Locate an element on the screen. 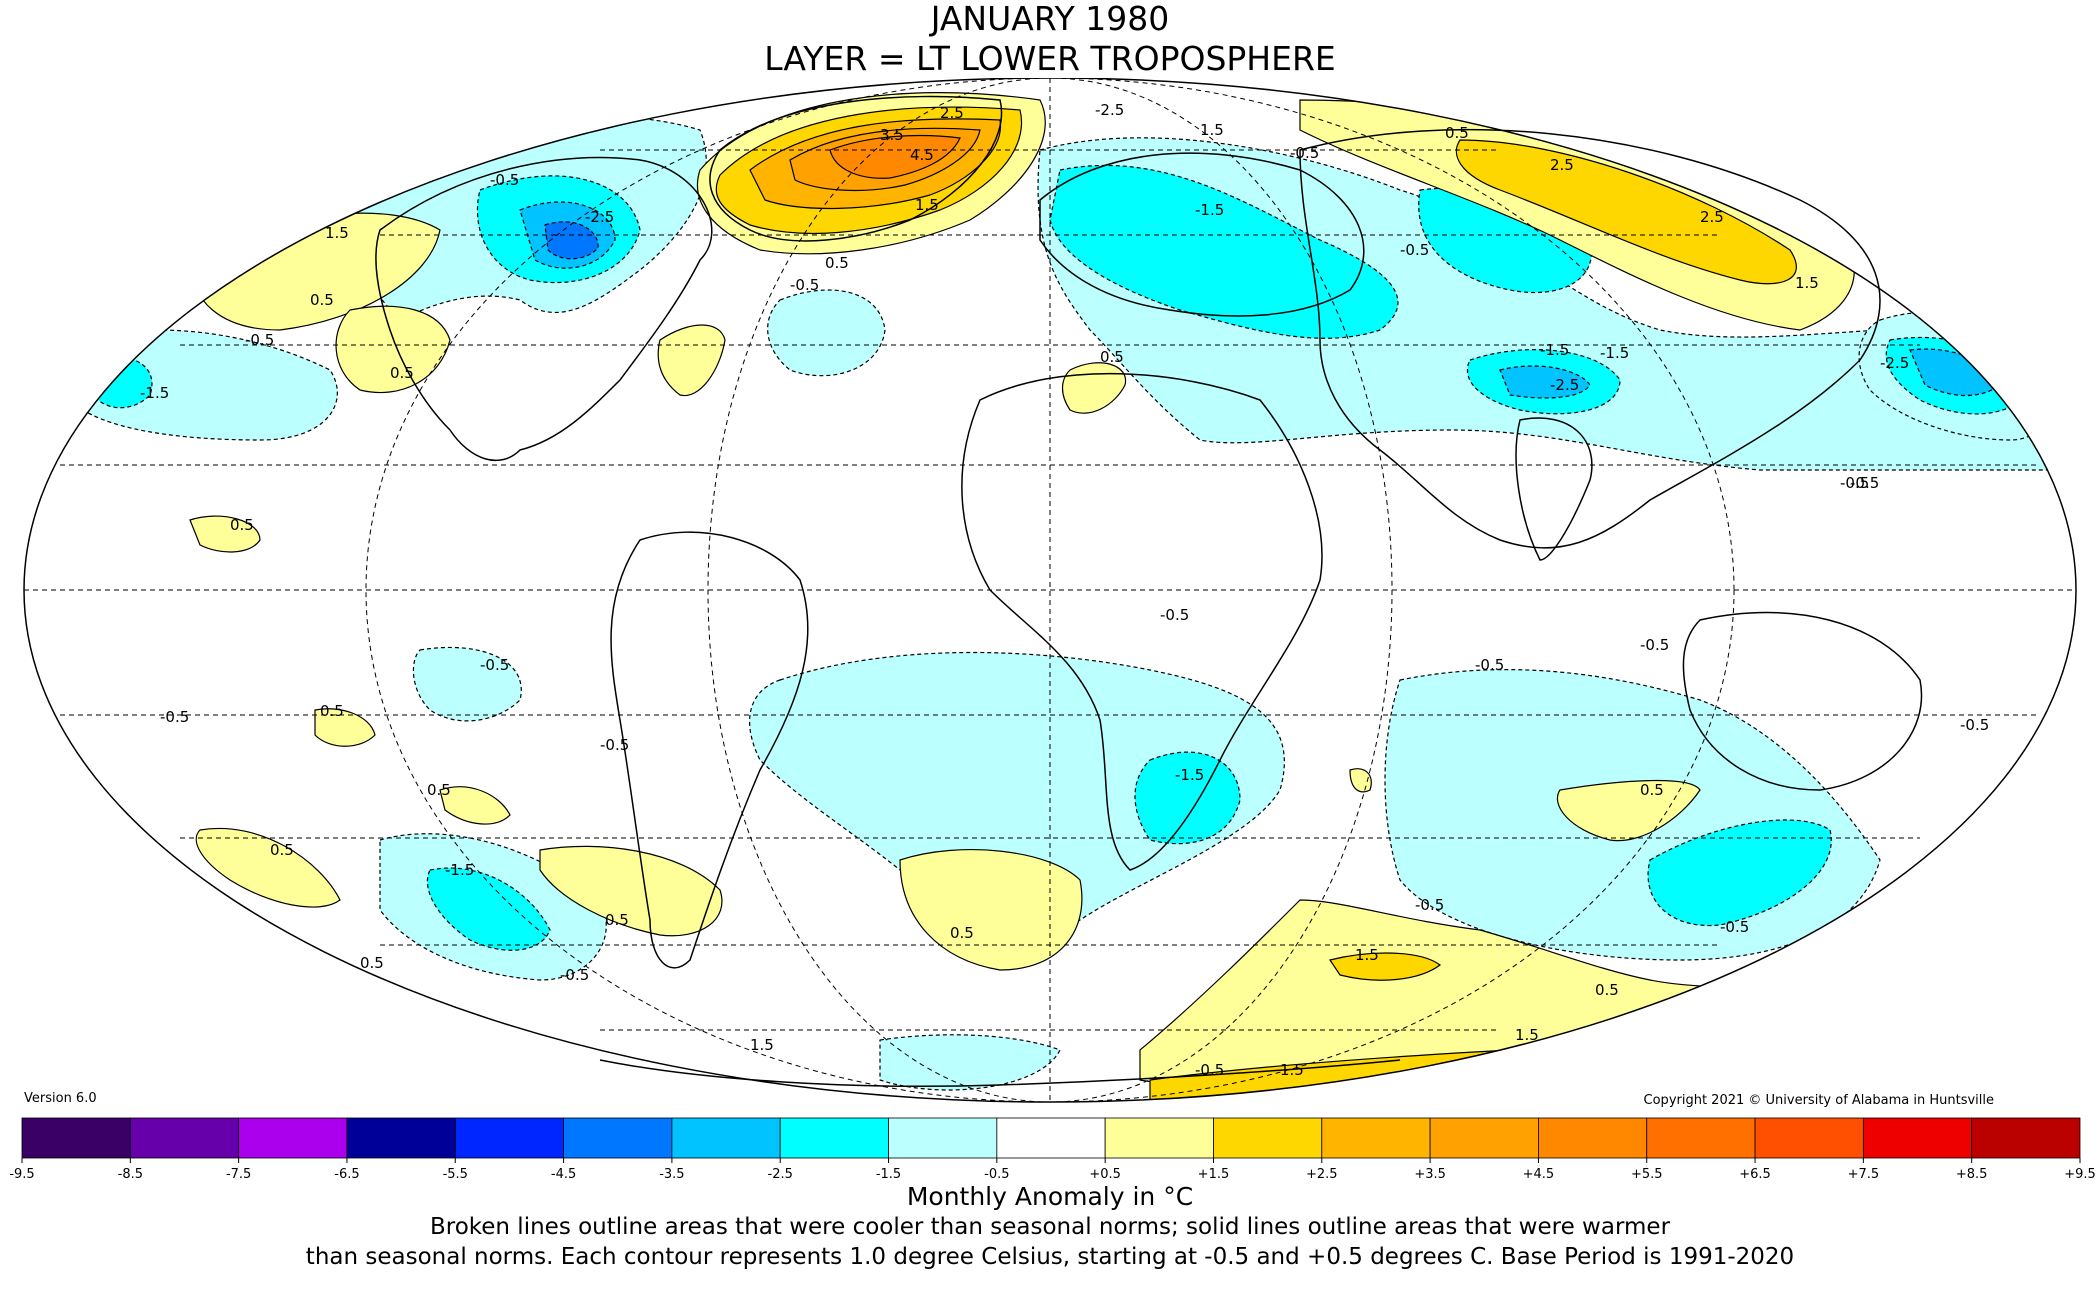 This screenshot has height=1300, width=2100. colorbar-tick-label: -5.5 is located at coordinates (455, 1174).